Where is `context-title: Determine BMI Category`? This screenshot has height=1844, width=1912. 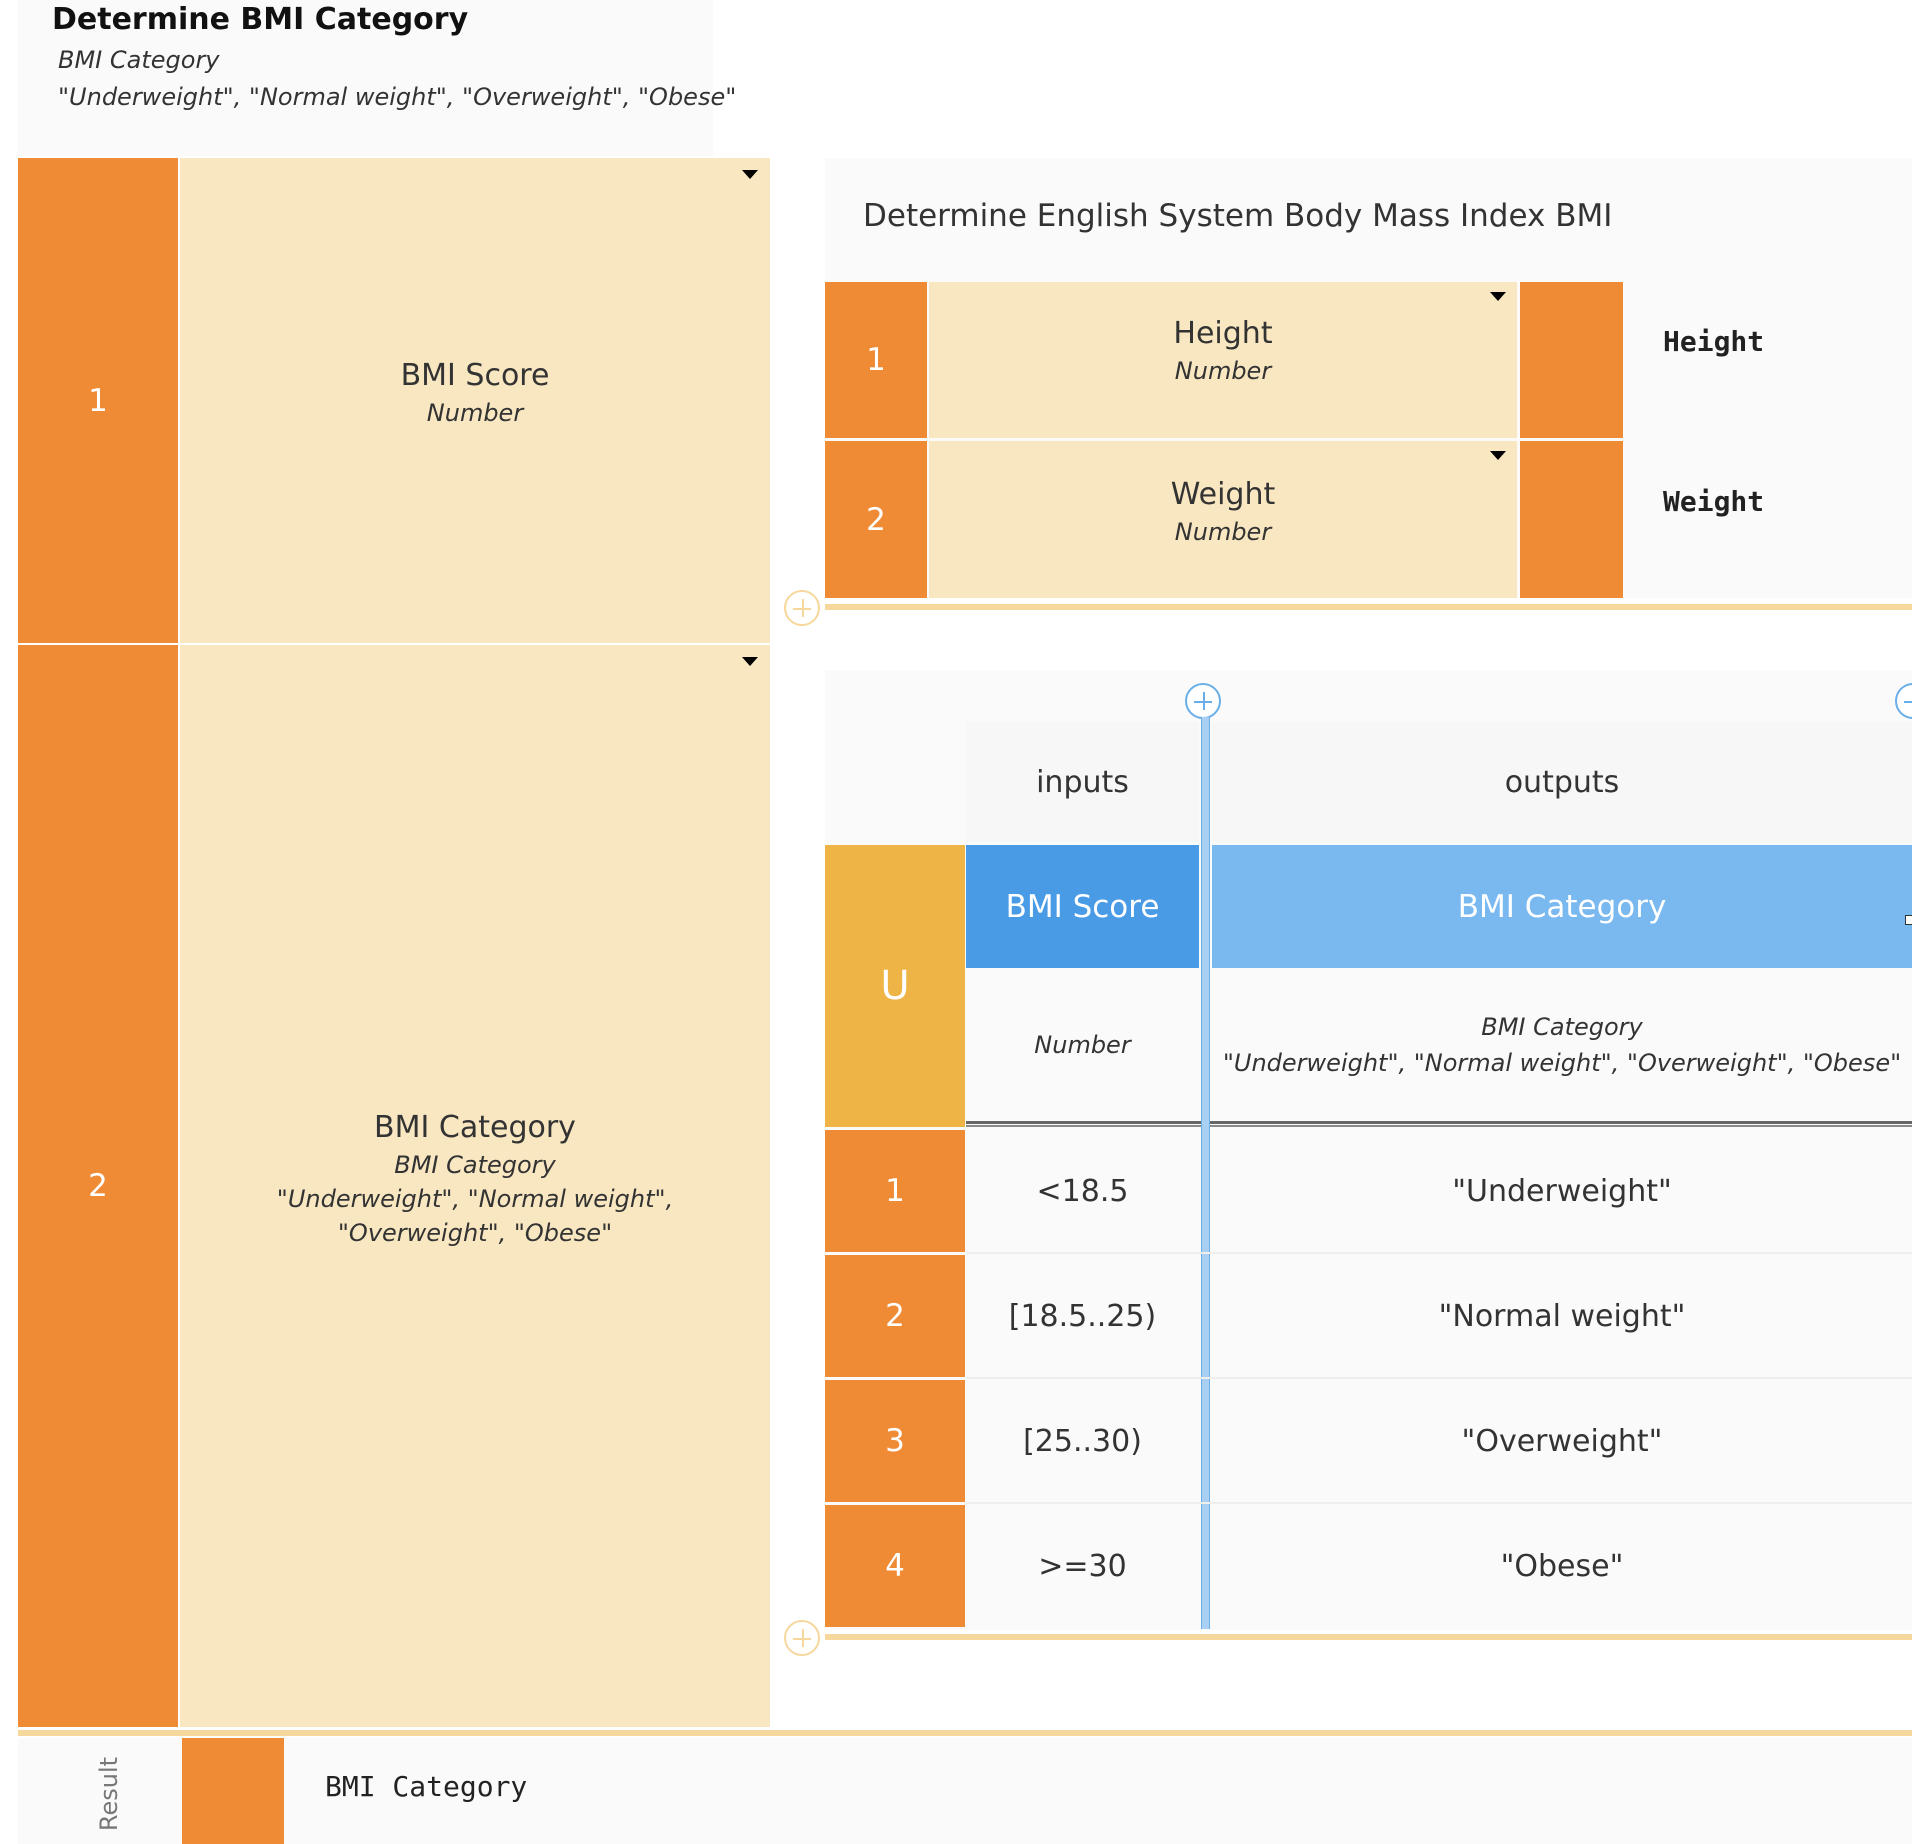 context-title: Determine BMI Category is located at coordinates (260, 19).